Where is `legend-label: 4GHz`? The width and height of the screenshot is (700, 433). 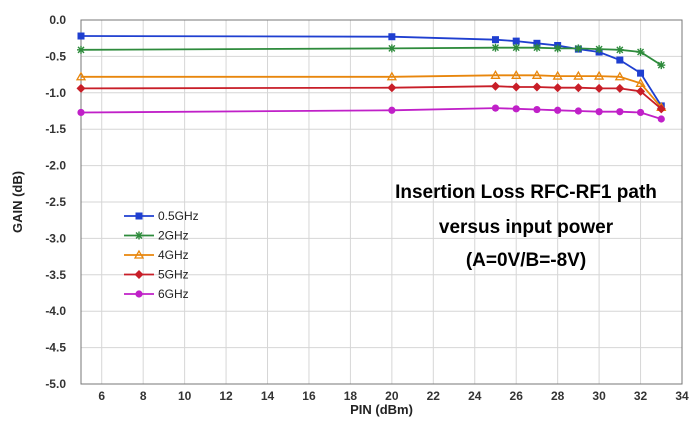
legend-label: 4GHz is located at coordinates (173, 255).